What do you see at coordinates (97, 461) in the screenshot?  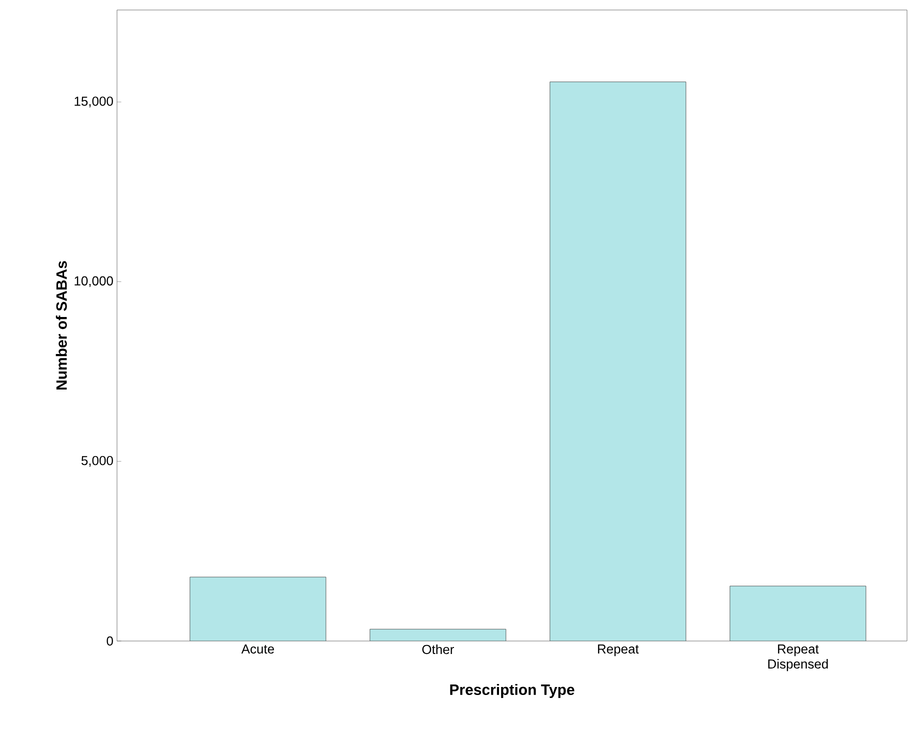 I see `y-tick-label: 5,000` at bounding box center [97, 461].